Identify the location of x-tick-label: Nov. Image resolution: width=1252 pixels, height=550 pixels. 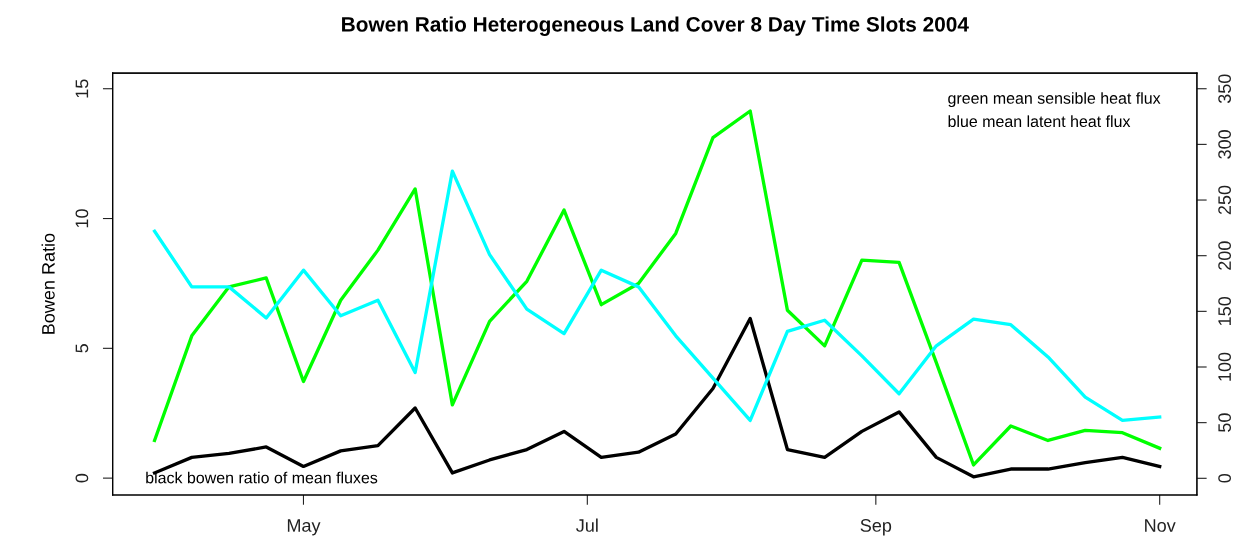
(1160, 525).